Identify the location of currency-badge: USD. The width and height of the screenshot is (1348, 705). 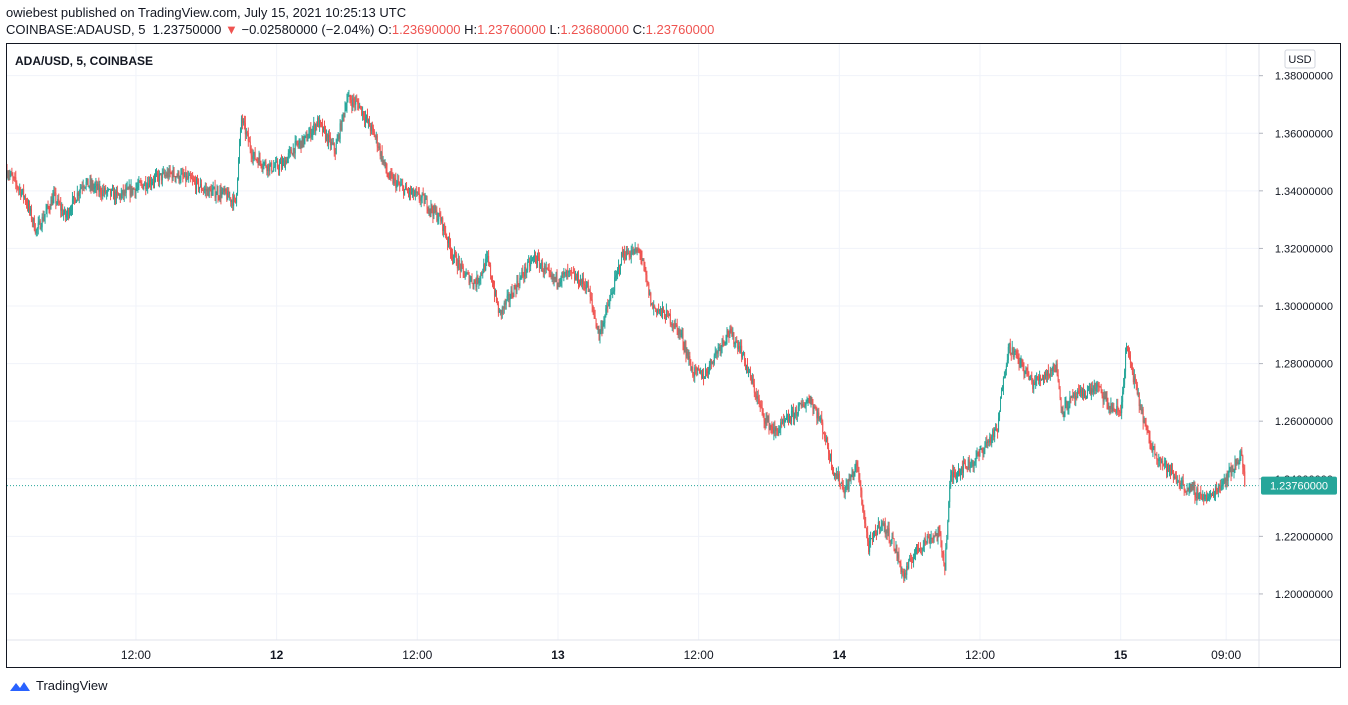
(1300, 59).